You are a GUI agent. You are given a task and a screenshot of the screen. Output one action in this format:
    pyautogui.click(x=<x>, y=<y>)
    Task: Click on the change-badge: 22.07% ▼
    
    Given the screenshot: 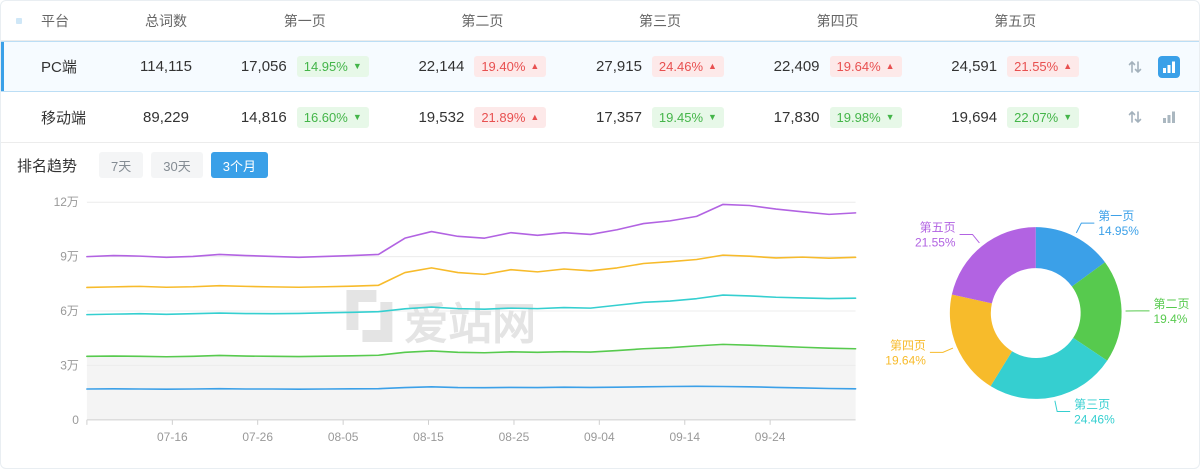 What is the action you would take?
    pyautogui.click(x=1043, y=117)
    